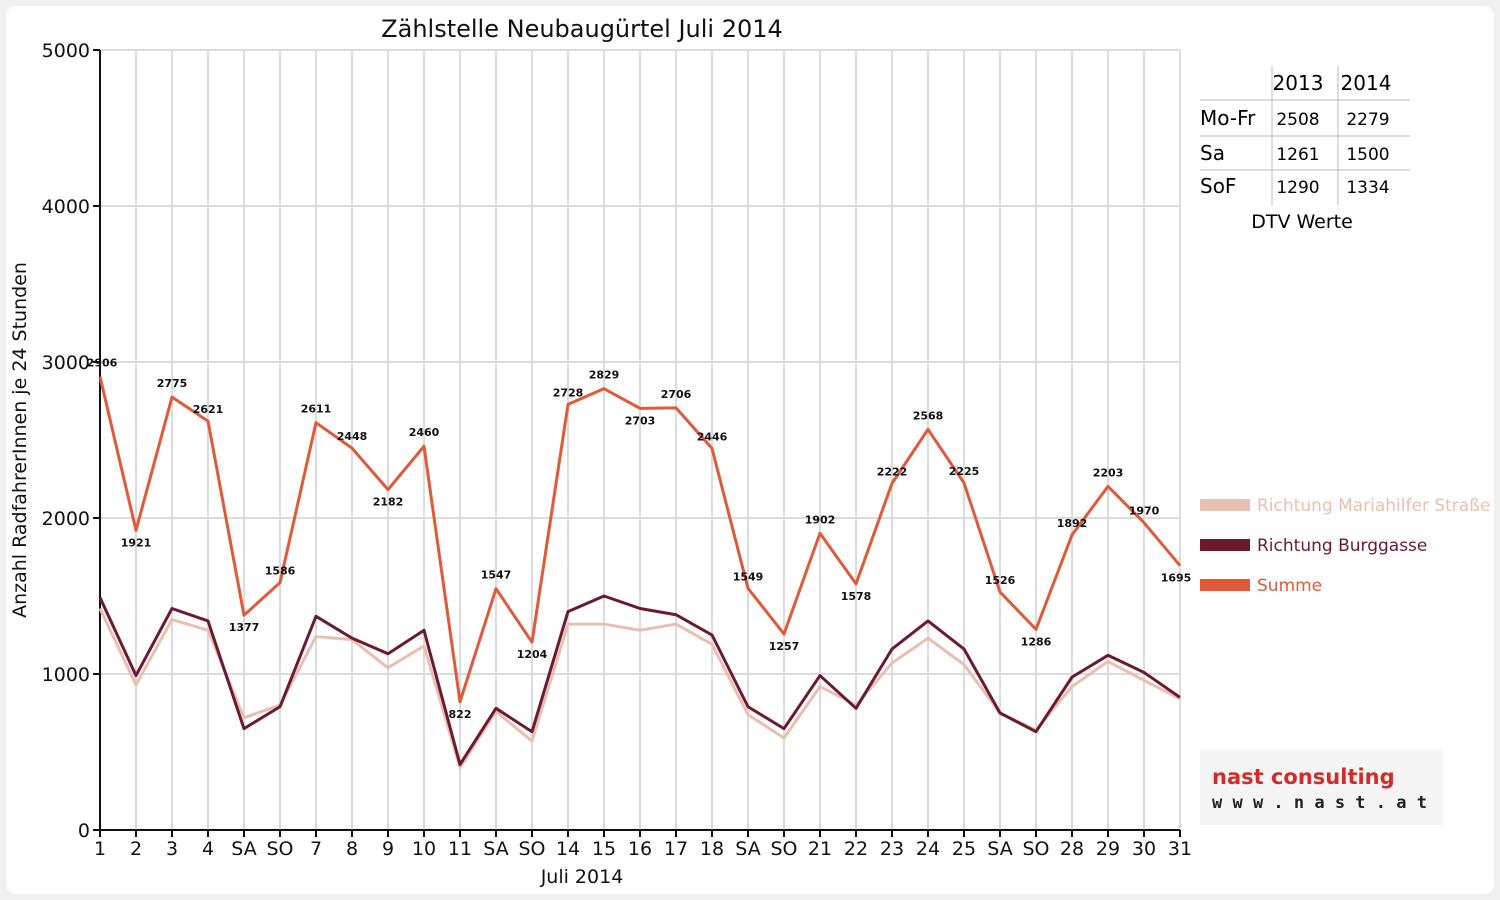  Describe the element at coordinates (640, 849) in the screenshot. I see `x-tick-label: 16` at that location.